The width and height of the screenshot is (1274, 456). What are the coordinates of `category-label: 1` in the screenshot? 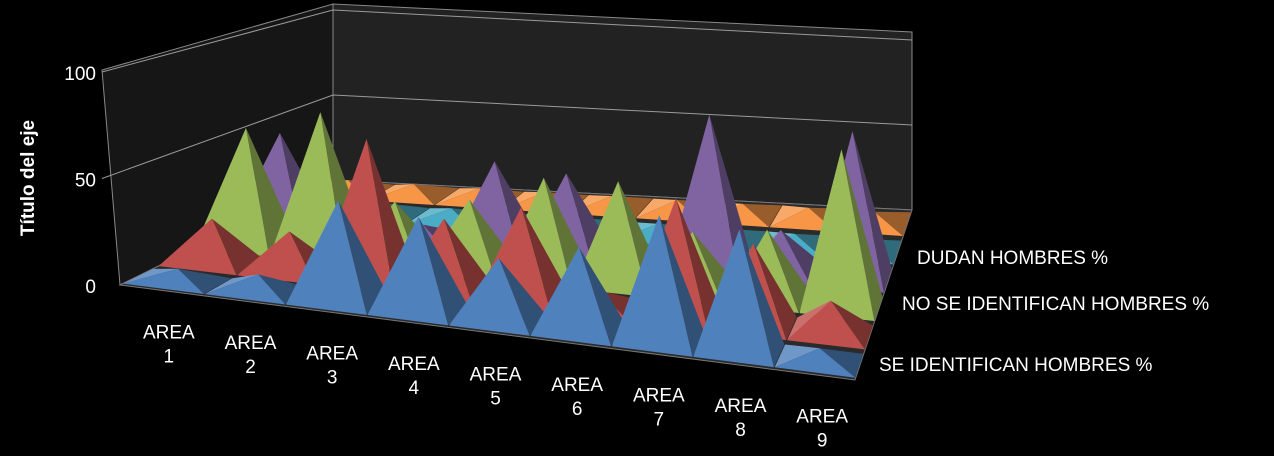 It's located at (169, 356).